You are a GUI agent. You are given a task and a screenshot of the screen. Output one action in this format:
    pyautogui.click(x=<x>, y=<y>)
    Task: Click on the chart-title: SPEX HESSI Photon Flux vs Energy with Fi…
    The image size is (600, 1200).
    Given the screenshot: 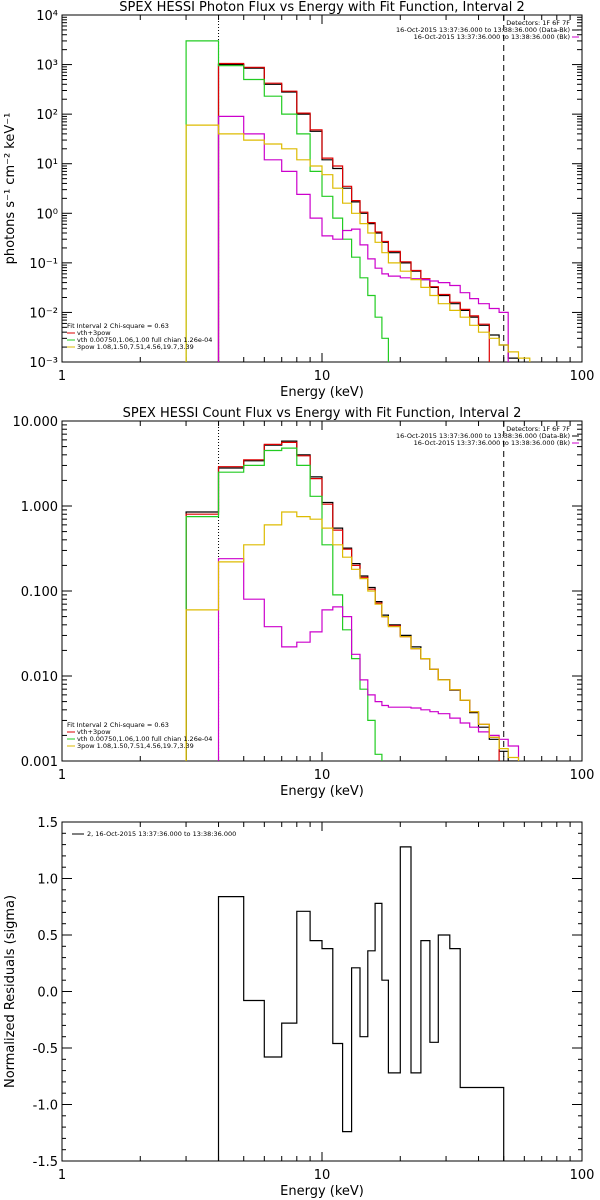 What is the action you would take?
    pyautogui.click(x=322, y=7)
    